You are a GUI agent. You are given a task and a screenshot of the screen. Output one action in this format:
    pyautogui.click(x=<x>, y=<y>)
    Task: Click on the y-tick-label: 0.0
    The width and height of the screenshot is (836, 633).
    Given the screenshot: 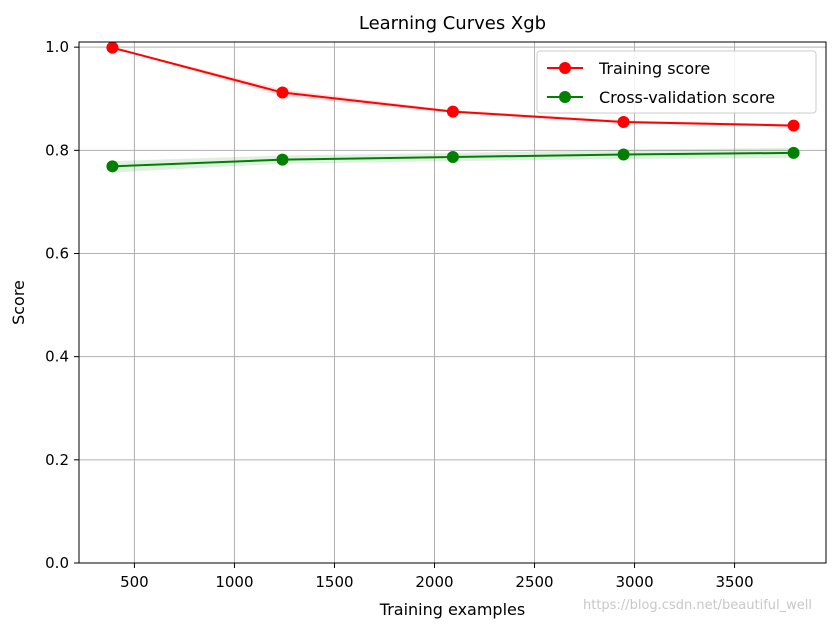 What is the action you would take?
    pyautogui.click(x=57, y=563)
    